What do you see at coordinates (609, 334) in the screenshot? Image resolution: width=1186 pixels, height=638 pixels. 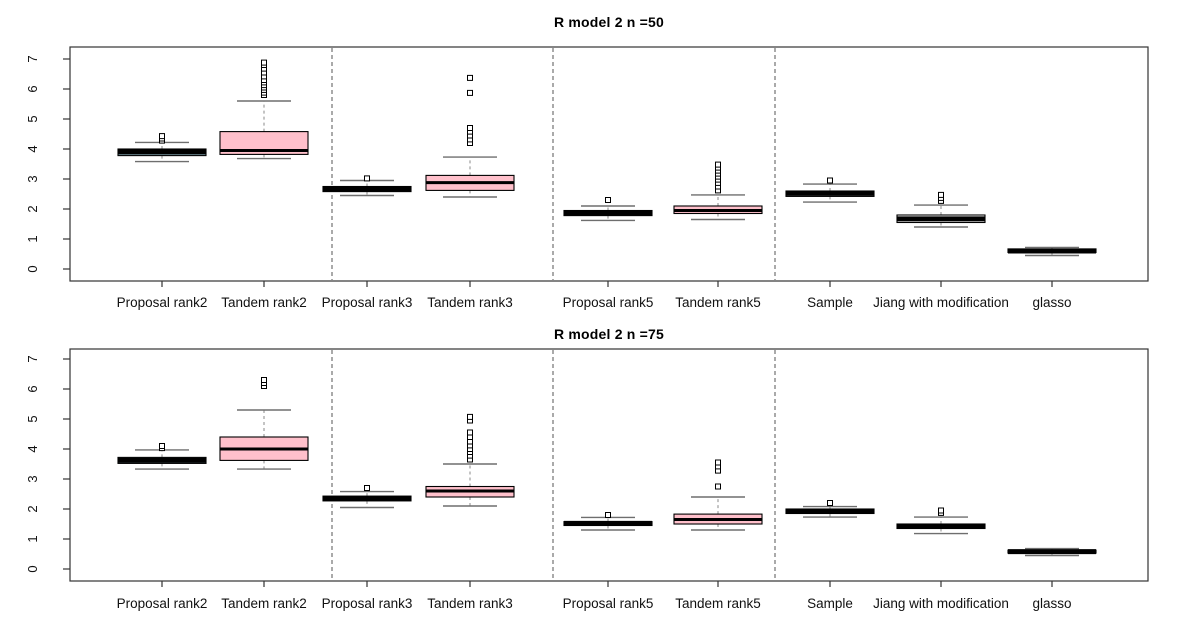 I see `plot-title-n75: R model 2 n =75` at bounding box center [609, 334].